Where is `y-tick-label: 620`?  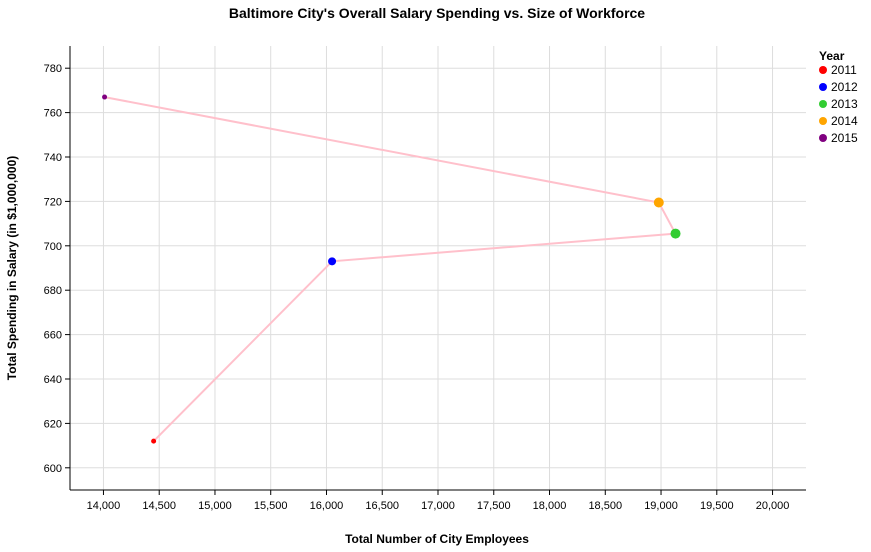
y-tick-label: 620 is located at coordinates (53, 424).